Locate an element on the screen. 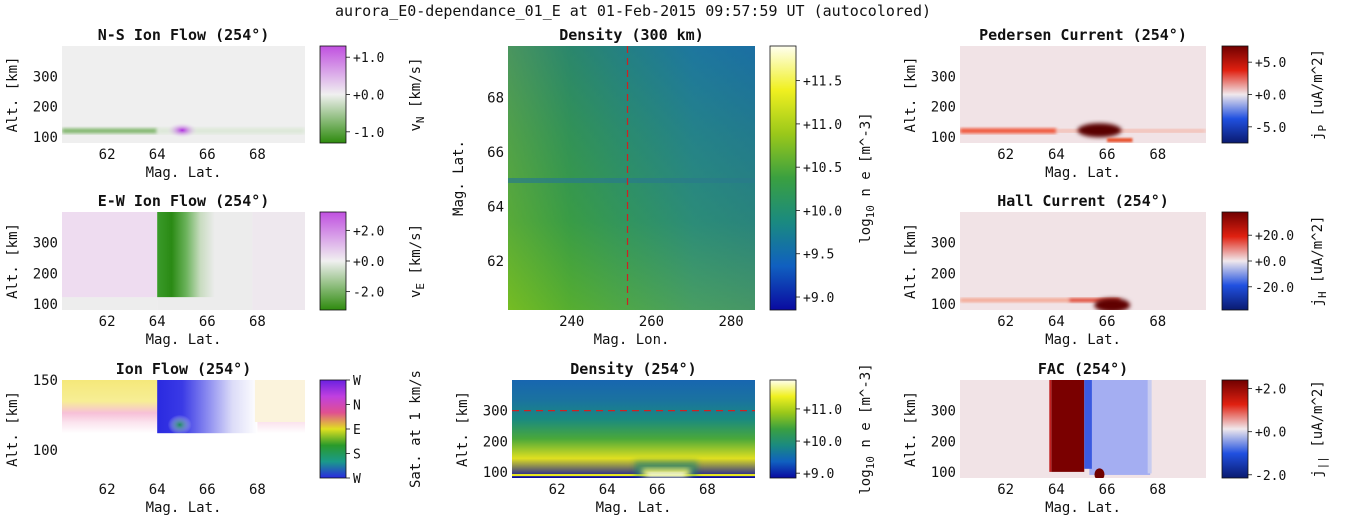 This screenshot has width=1350, height=525. colorbar-tick-label: W is located at coordinates (357, 381).